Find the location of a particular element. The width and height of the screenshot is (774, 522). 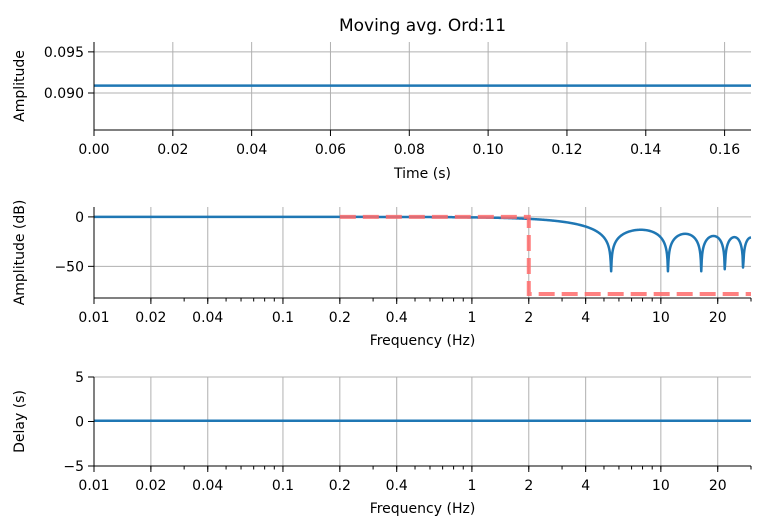

y-axis-label: Amplitude (dB) is located at coordinates (20, 253).